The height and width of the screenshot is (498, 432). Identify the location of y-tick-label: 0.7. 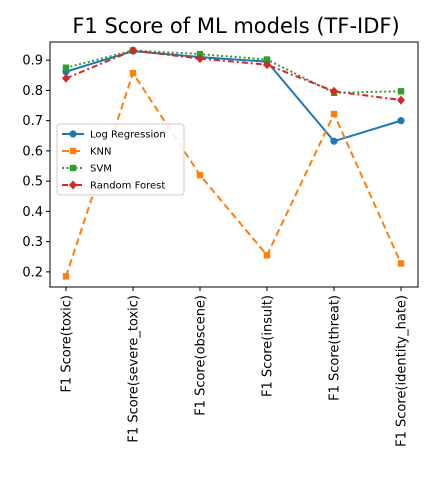
(32, 121).